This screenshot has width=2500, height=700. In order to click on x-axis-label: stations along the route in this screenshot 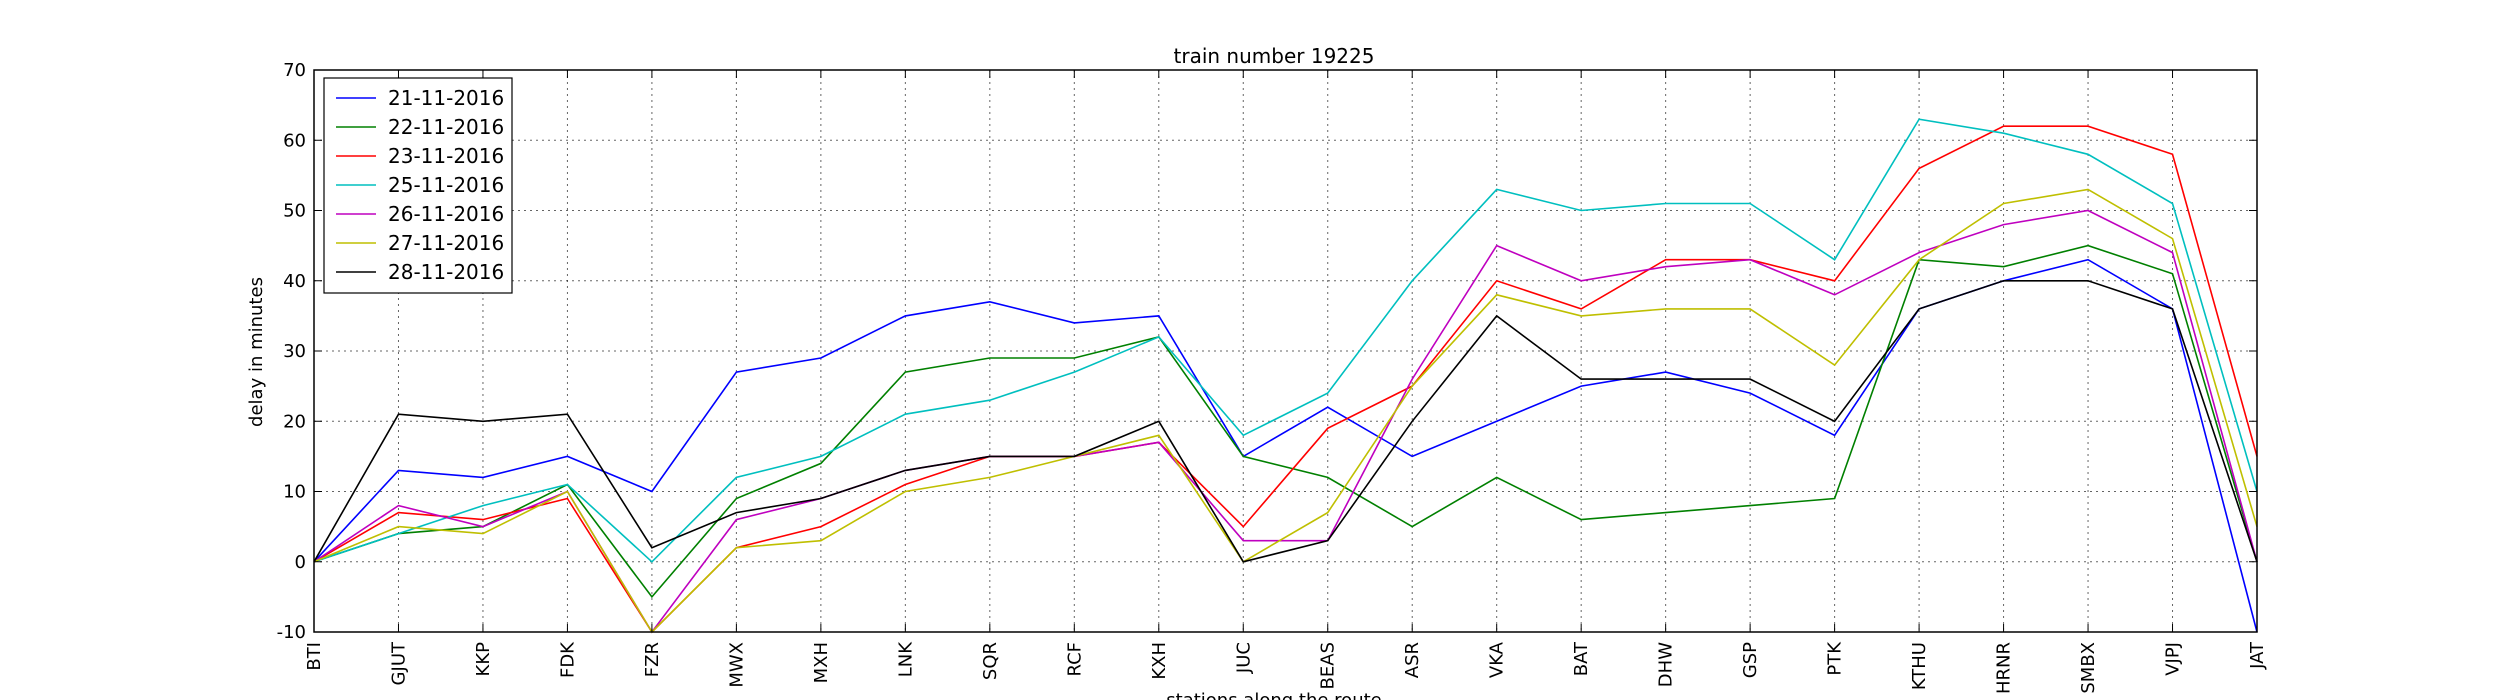, I will do `click(1273, 695)`.